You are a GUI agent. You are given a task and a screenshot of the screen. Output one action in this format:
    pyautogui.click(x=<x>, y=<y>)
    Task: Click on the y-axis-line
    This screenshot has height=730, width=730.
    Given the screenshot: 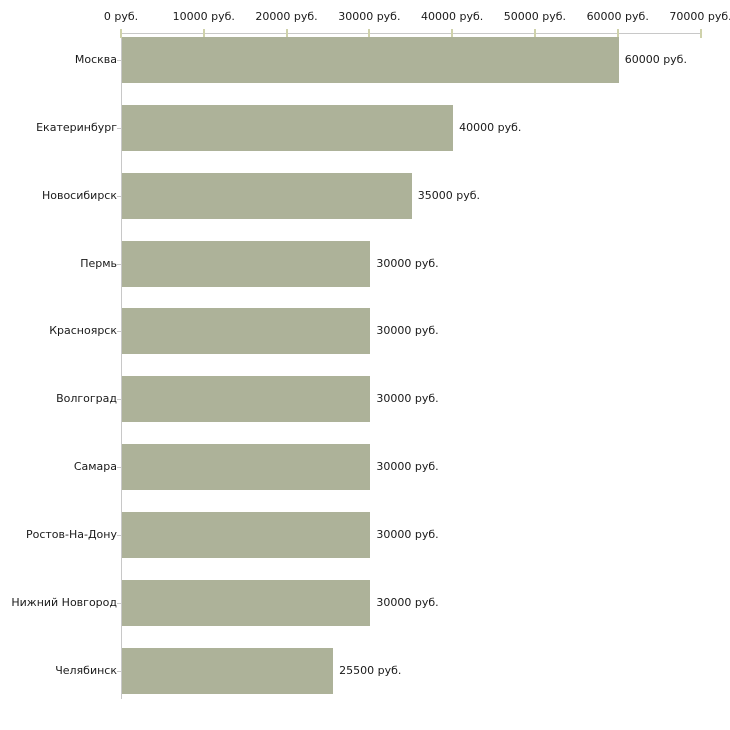 What is the action you would take?
    pyautogui.click(x=121, y=366)
    